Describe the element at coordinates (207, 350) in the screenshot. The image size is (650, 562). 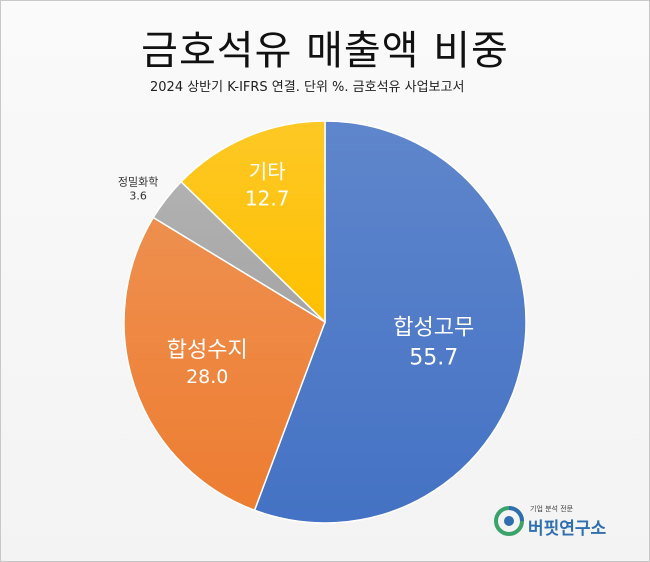
I see `slice-label-2: 합성수지` at that location.